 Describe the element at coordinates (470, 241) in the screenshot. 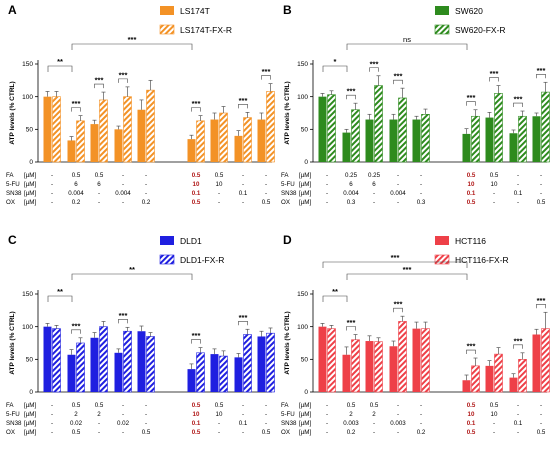

I see `legend-label: HCT116` at that location.